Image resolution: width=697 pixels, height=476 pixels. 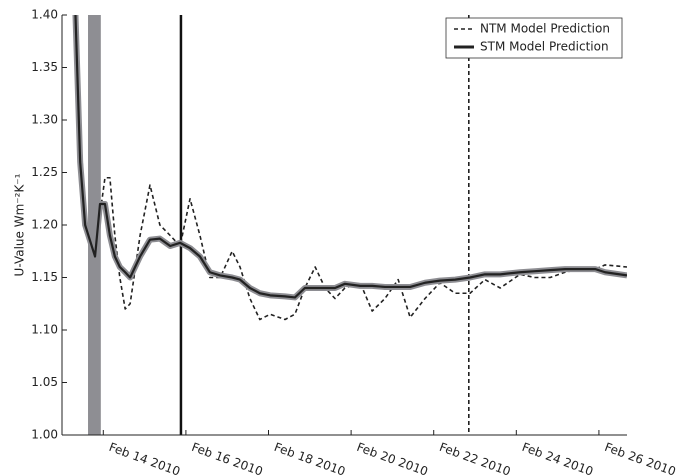 I want to click on legend-label: STM Model Prediction, so click(x=544, y=47).